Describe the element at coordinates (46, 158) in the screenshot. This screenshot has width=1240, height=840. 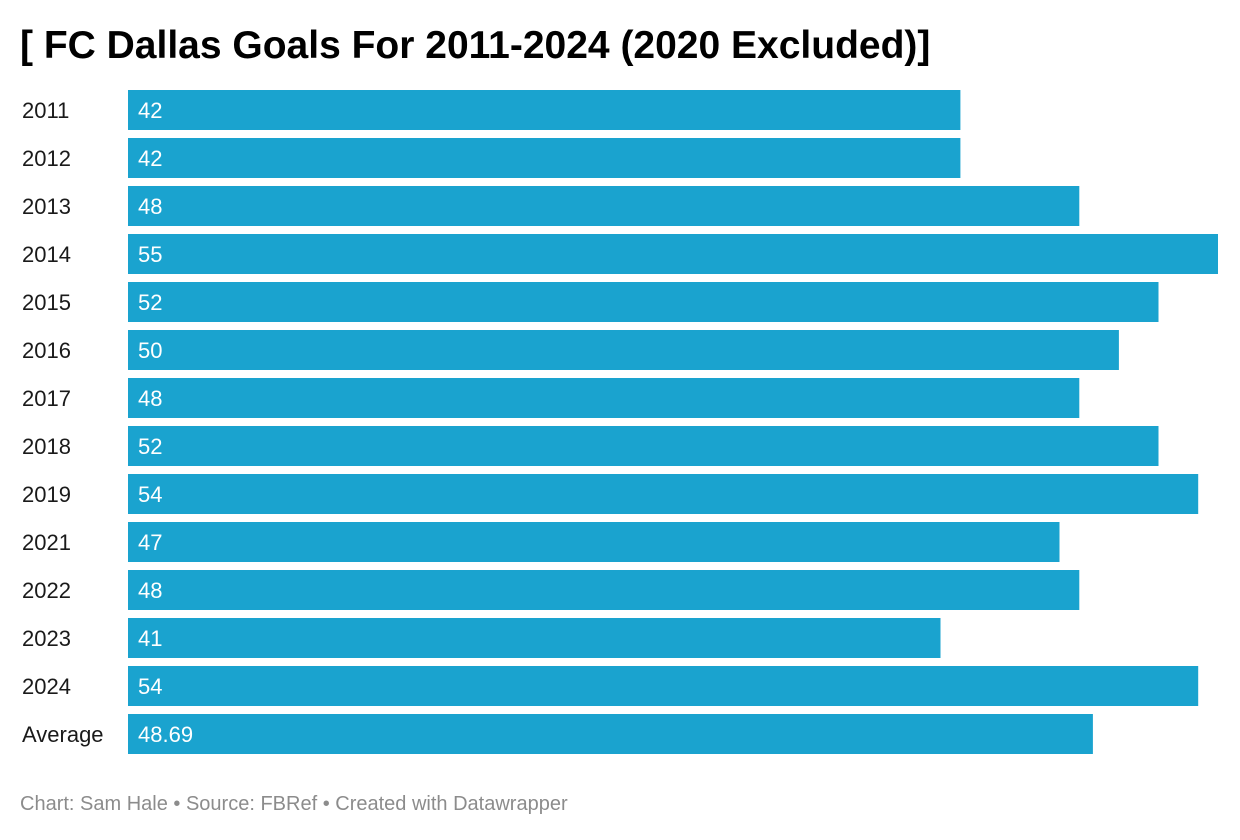
I see `category-label: 2012` at that location.